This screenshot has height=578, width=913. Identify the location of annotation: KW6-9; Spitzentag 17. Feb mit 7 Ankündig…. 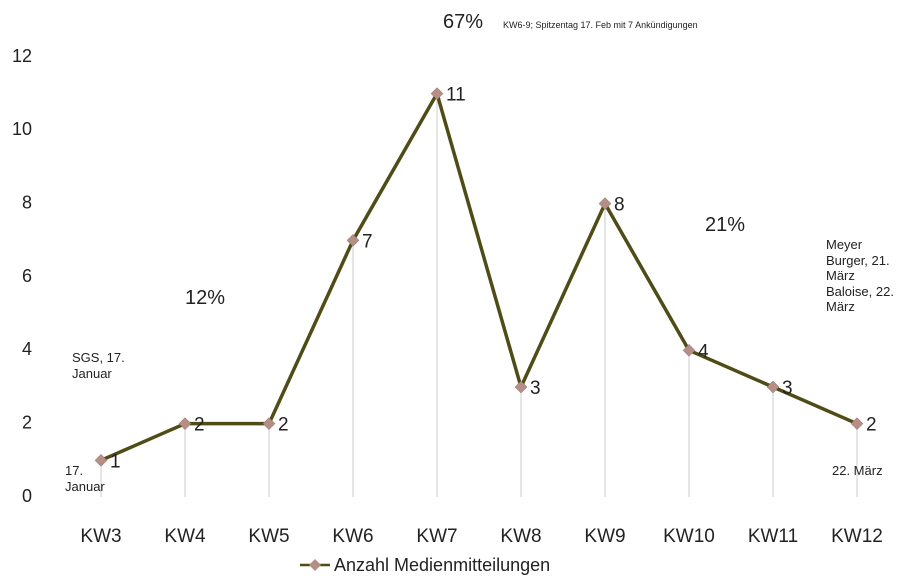
(600, 25).